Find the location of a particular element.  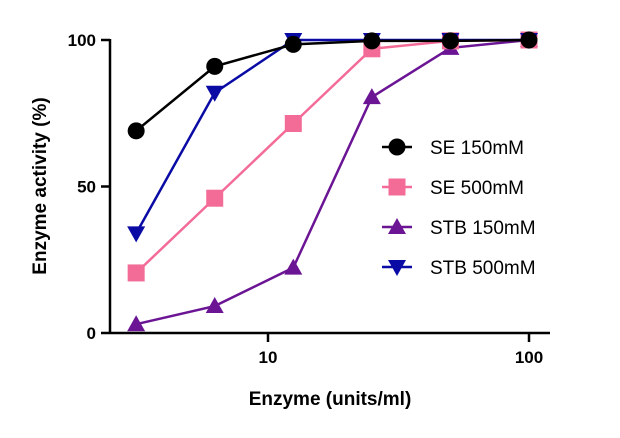

legend-item: SE 500mM is located at coordinates (453, 188).